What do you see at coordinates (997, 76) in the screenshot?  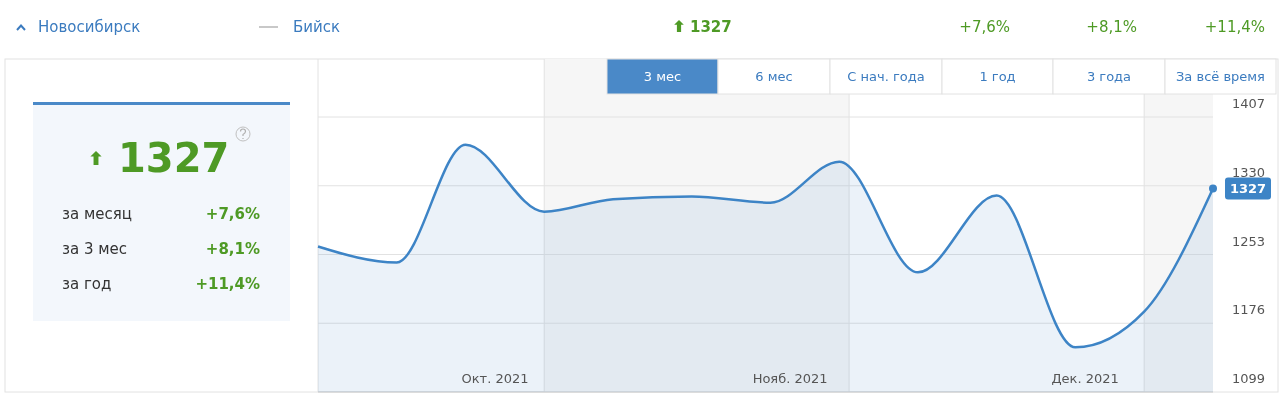 I see `text: 1 год` at bounding box center [997, 76].